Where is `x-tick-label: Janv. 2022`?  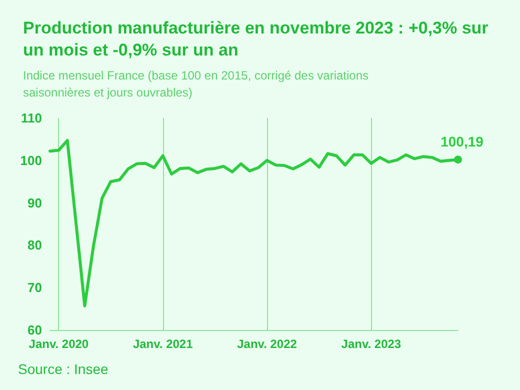 x-tick-label: Janv. 2022 is located at coordinates (267, 344).